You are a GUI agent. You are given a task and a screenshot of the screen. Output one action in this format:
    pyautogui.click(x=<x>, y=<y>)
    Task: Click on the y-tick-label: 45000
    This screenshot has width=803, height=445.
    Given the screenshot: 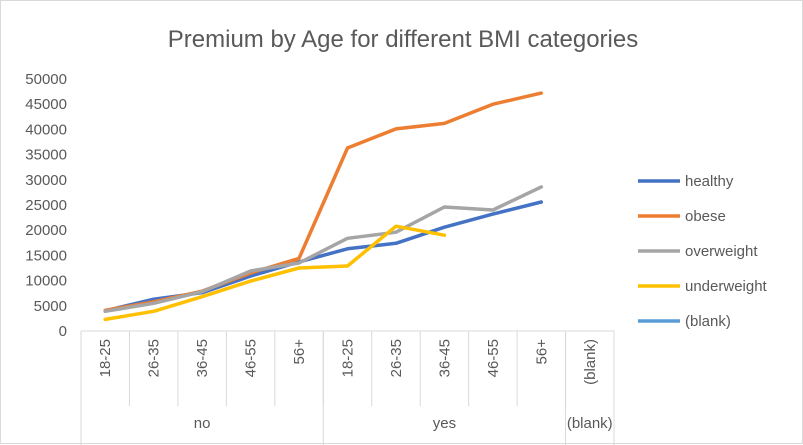 What is the action you would take?
    pyautogui.click(x=46, y=104)
    